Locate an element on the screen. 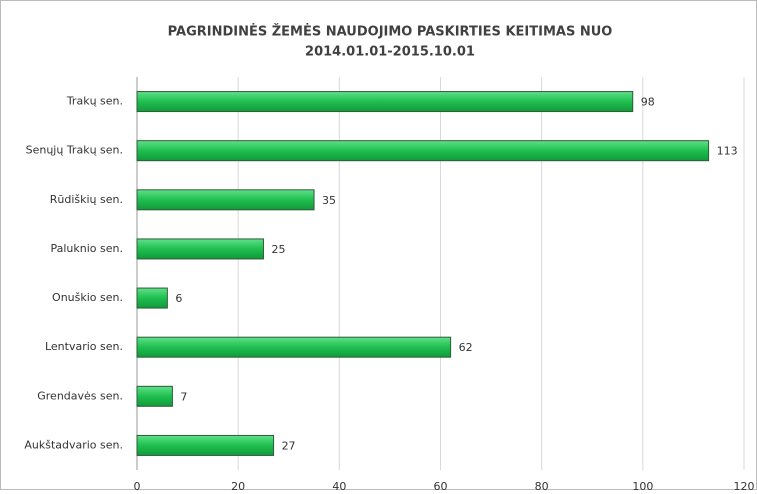  x-tick-label: 60 is located at coordinates (441, 485).